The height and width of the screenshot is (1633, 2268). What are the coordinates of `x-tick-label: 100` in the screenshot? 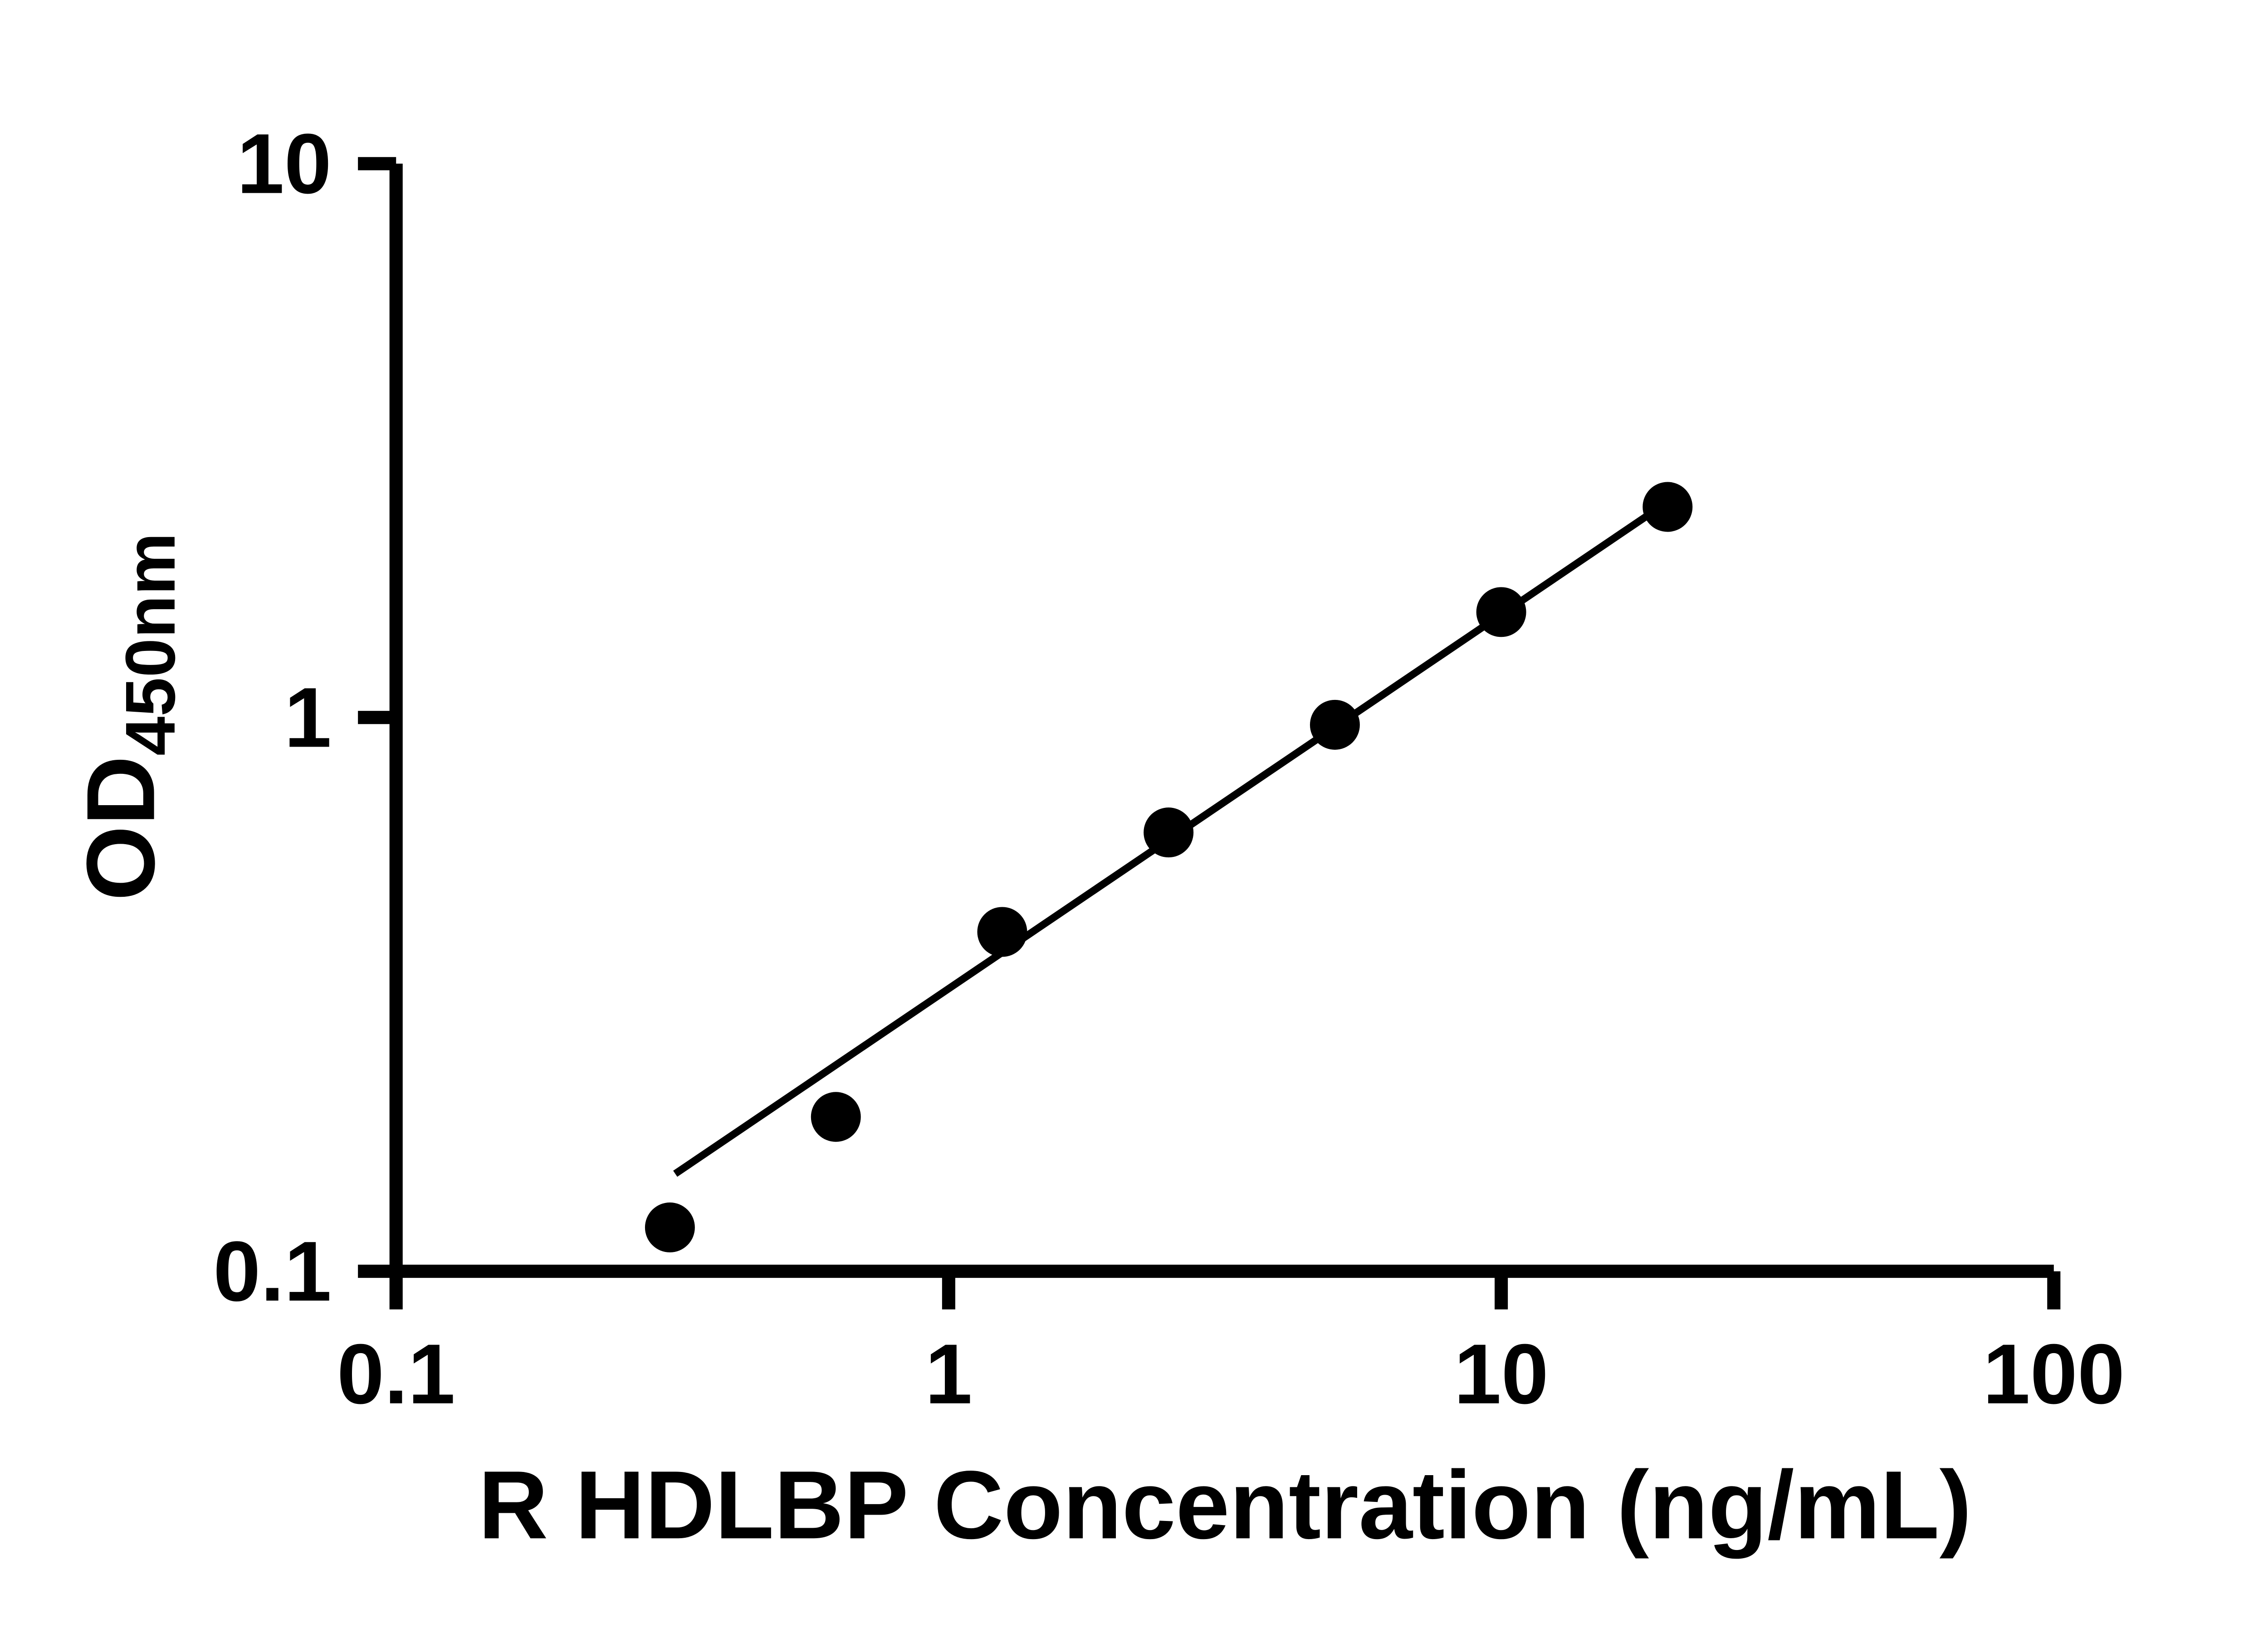 It's located at (2054, 1374).